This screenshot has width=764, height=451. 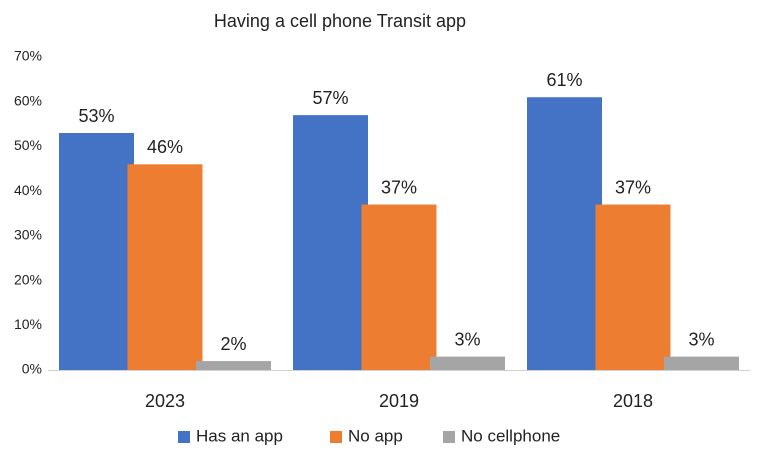 What do you see at coordinates (28, 190) in the screenshot?
I see `y-tick-label: 40%` at bounding box center [28, 190].